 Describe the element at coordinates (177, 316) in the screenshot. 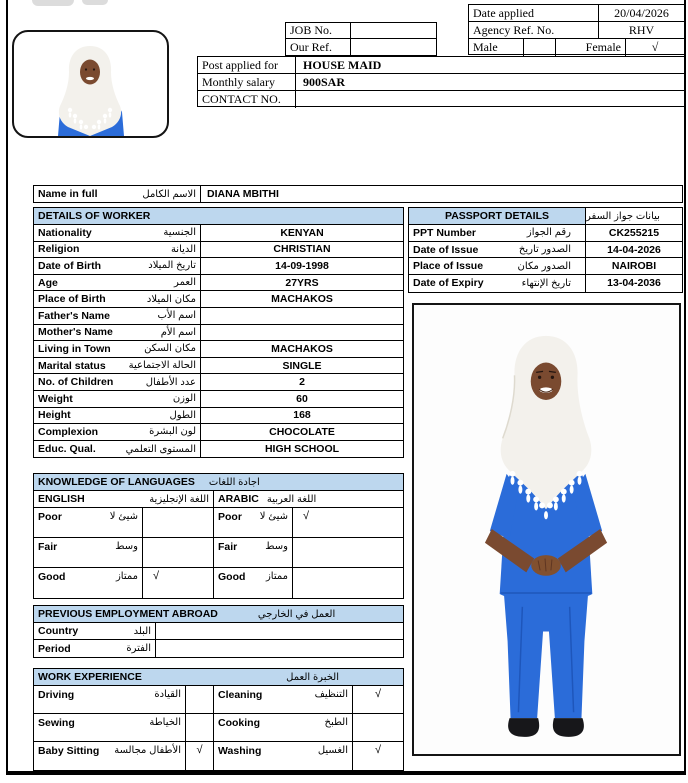

I see `field-label-arabic: اسم الأب` at that location.